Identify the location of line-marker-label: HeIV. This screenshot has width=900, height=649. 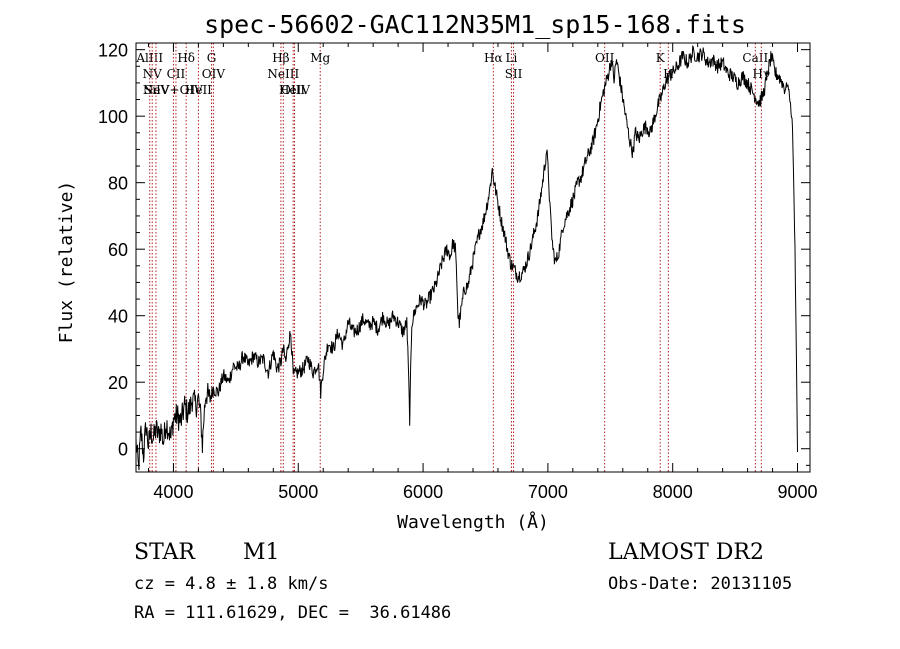
(294, 90).